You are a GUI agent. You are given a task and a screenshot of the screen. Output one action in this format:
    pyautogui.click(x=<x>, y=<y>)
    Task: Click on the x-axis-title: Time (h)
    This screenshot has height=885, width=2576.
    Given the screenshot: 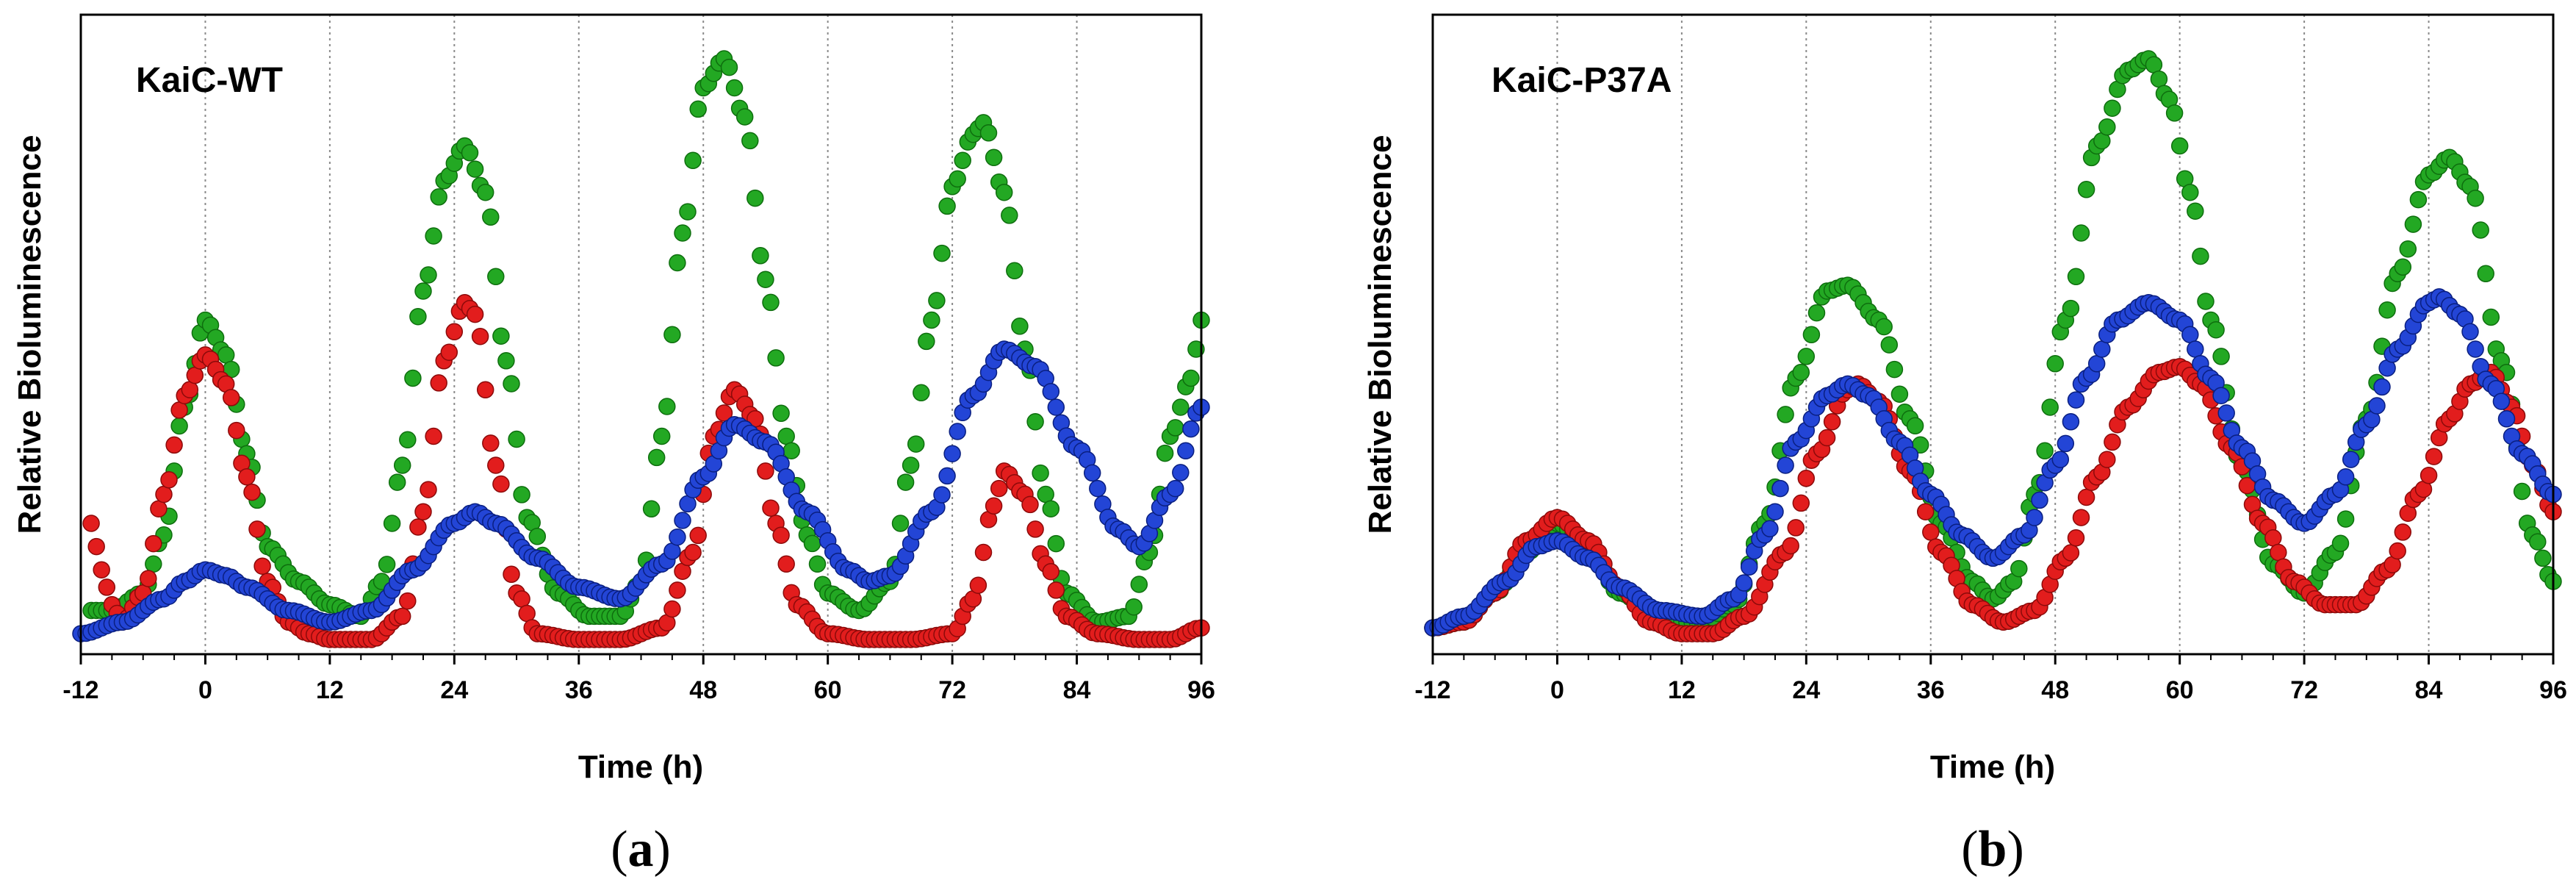 What is the action you would take?
    pyautogui.click(x=1993, y=767)
    